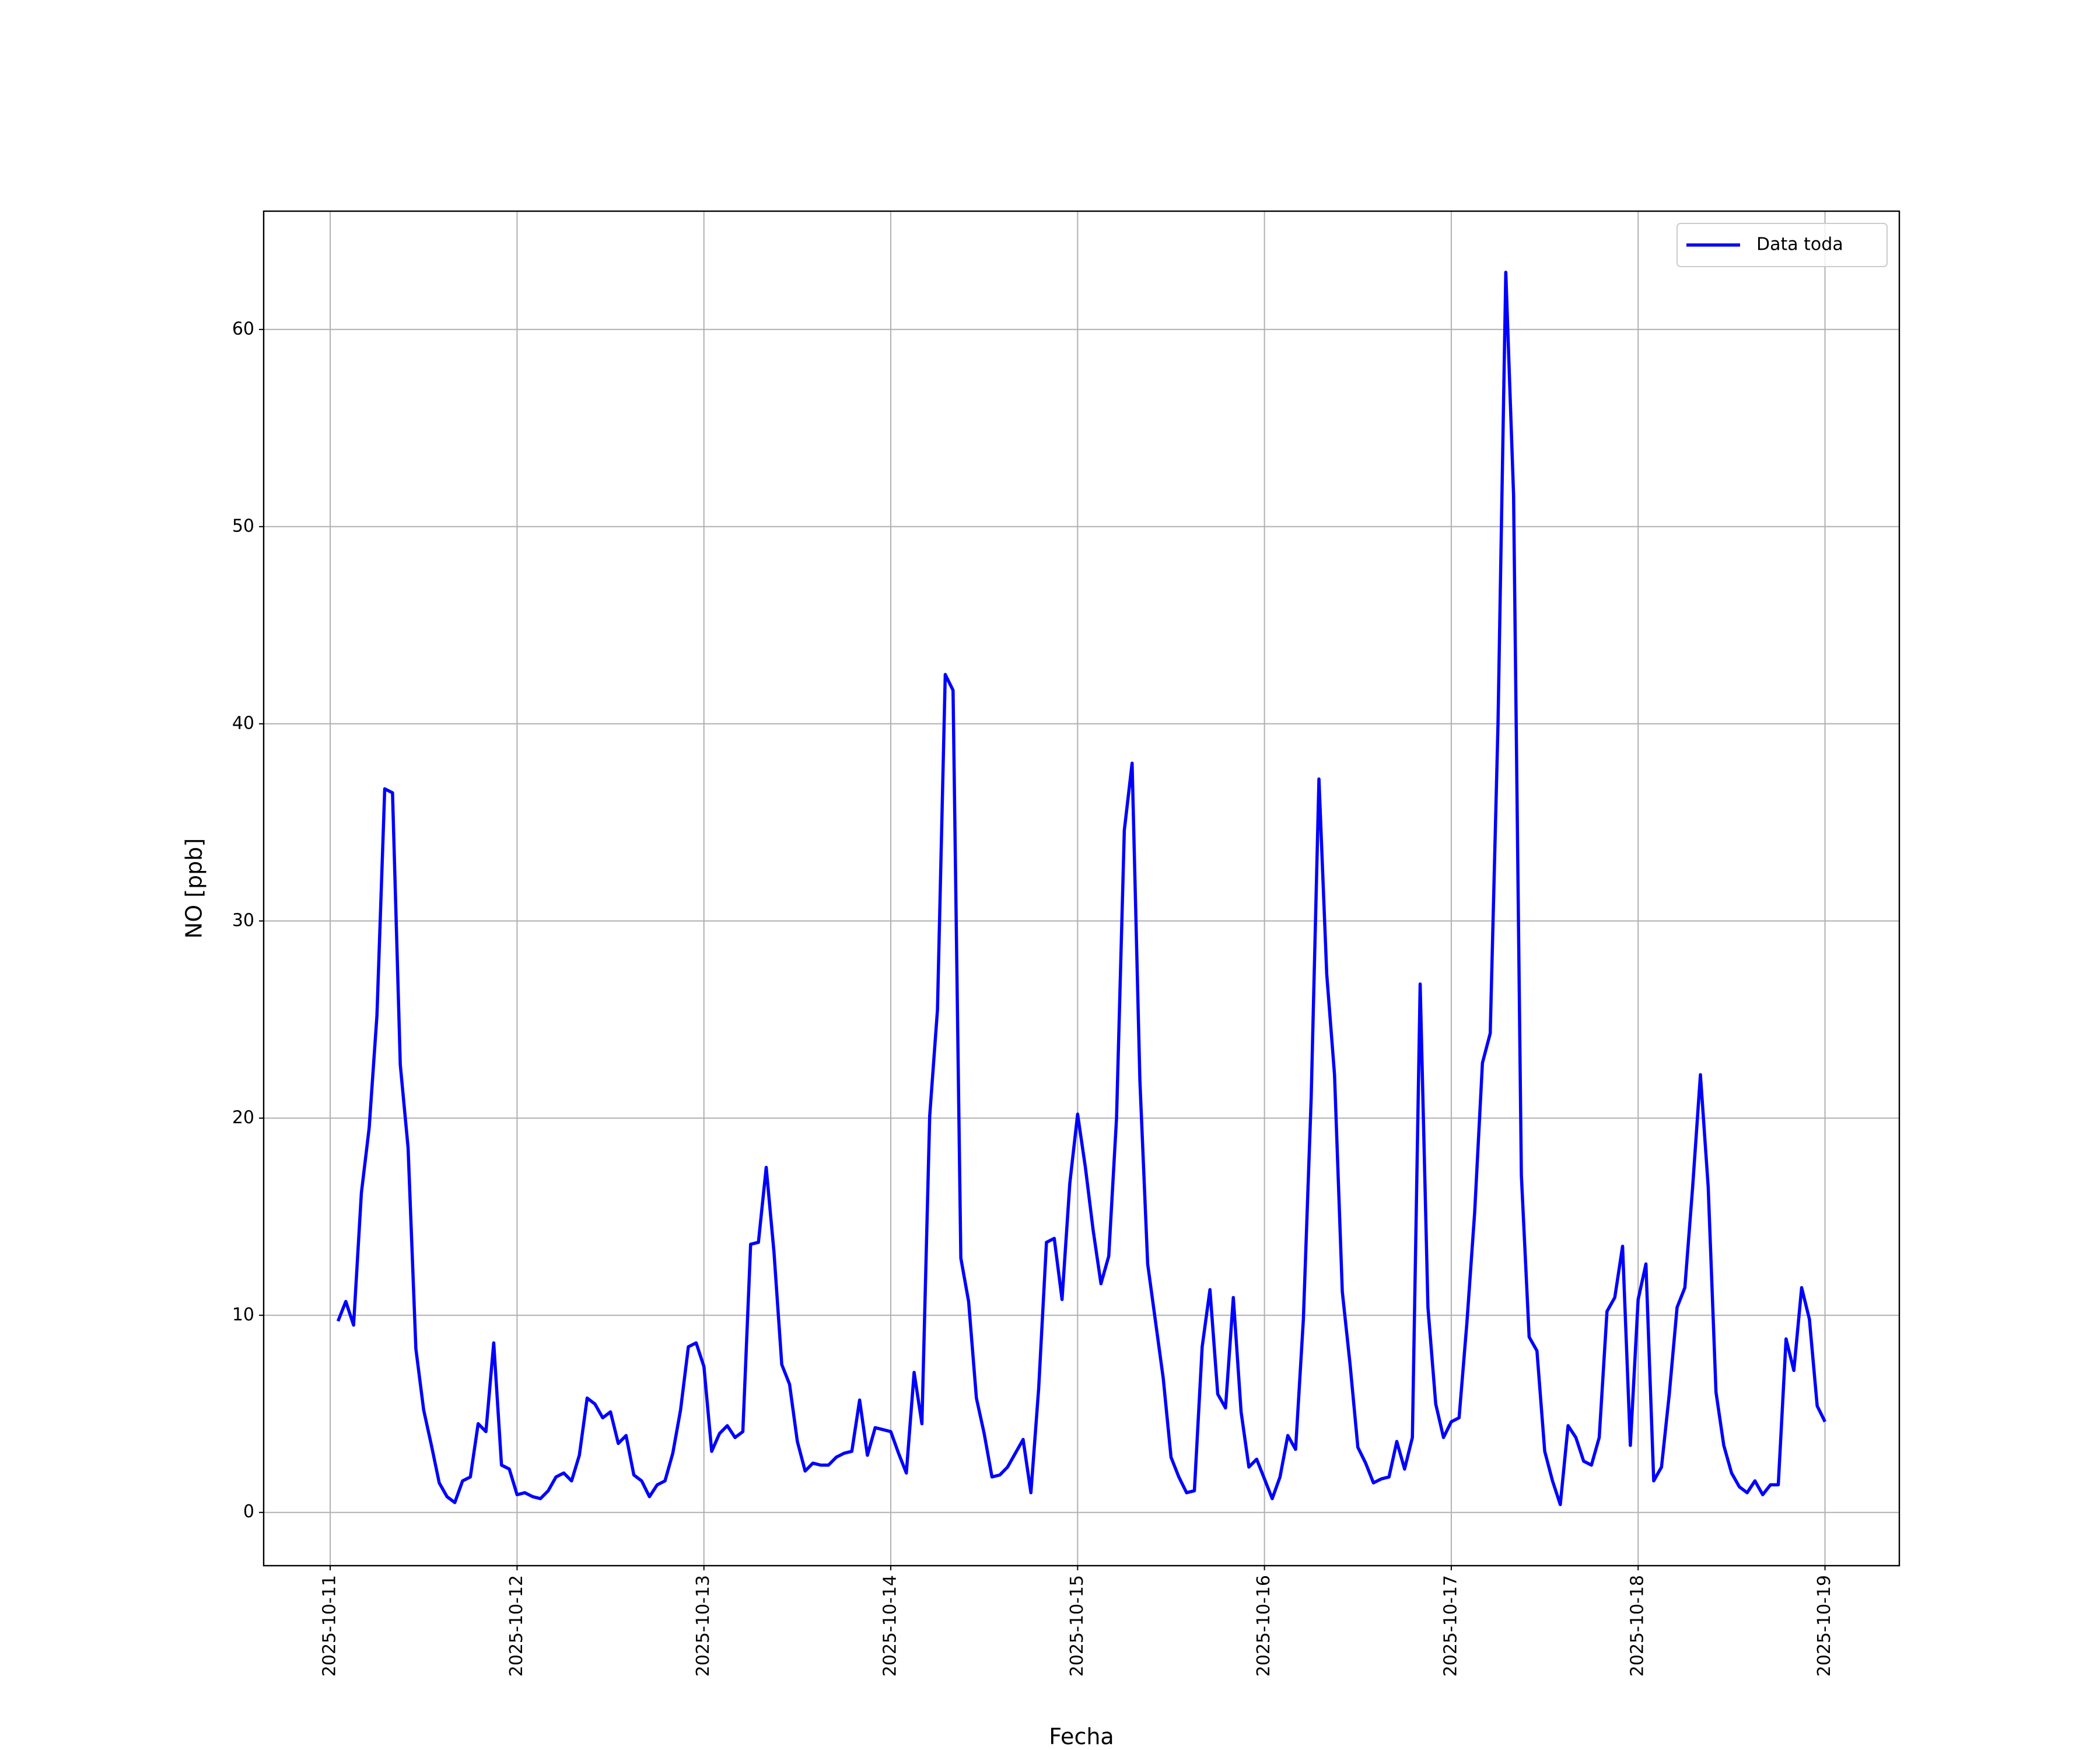  Describe the element at coordinates (703, 1625) in the screenshot. I see `x-tick-label: 2025-10-13` at that location.